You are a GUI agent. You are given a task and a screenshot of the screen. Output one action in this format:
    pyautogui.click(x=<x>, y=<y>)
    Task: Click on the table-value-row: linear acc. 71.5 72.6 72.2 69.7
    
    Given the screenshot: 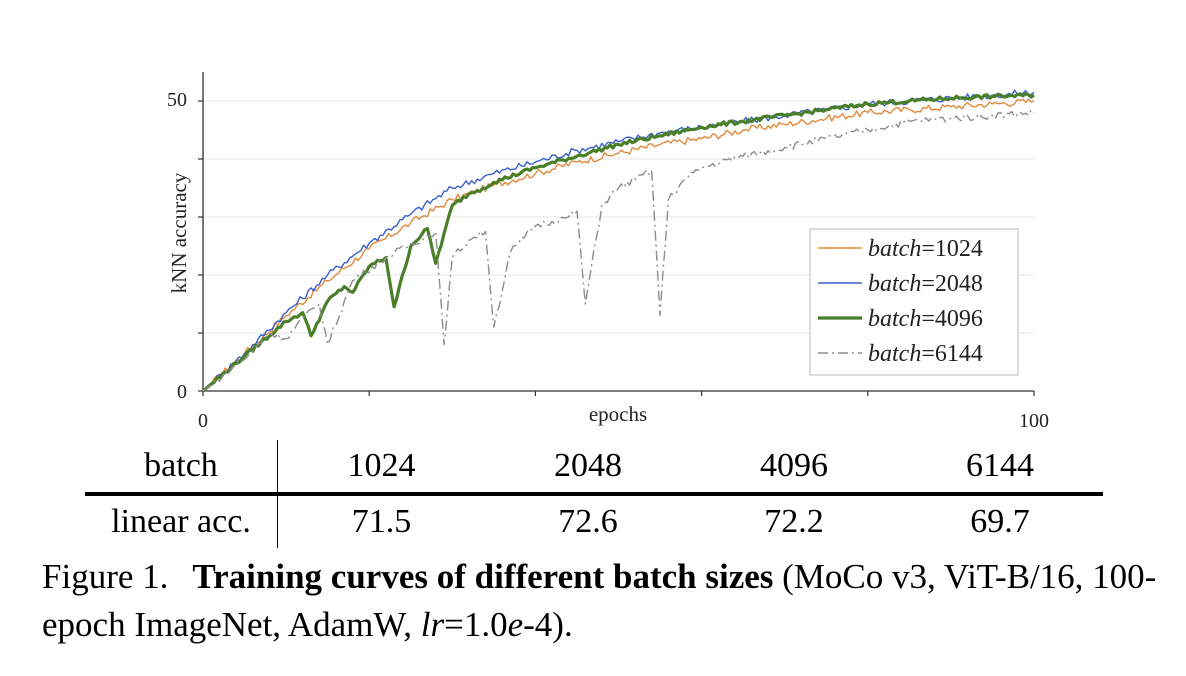 What is the action you would take?
    pyautogui.click(x=594, y=521)
    